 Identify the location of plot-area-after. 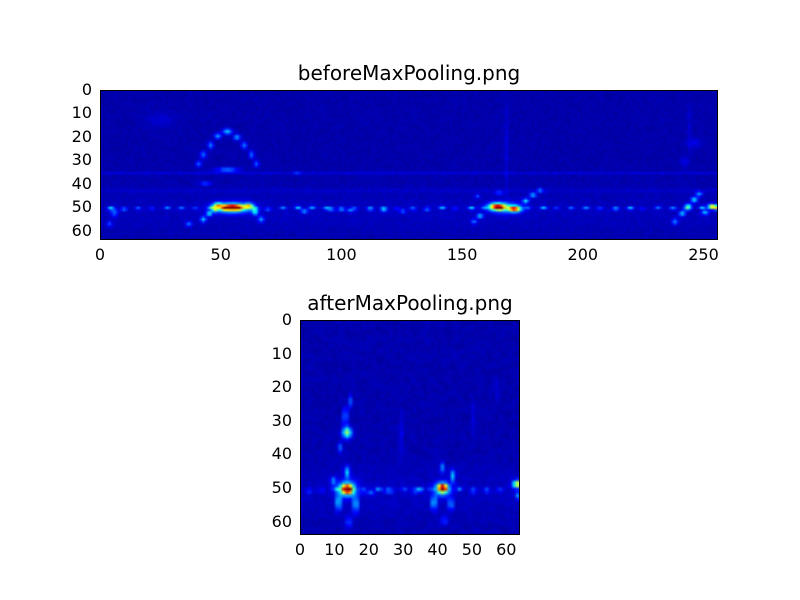
(410, 427).